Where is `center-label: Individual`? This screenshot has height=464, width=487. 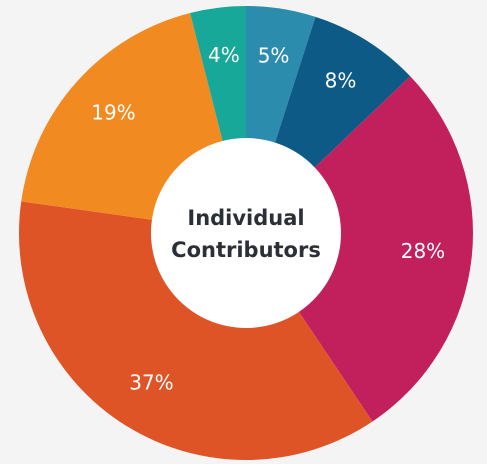
center-label: Individual is located at coordinates (245, 218).